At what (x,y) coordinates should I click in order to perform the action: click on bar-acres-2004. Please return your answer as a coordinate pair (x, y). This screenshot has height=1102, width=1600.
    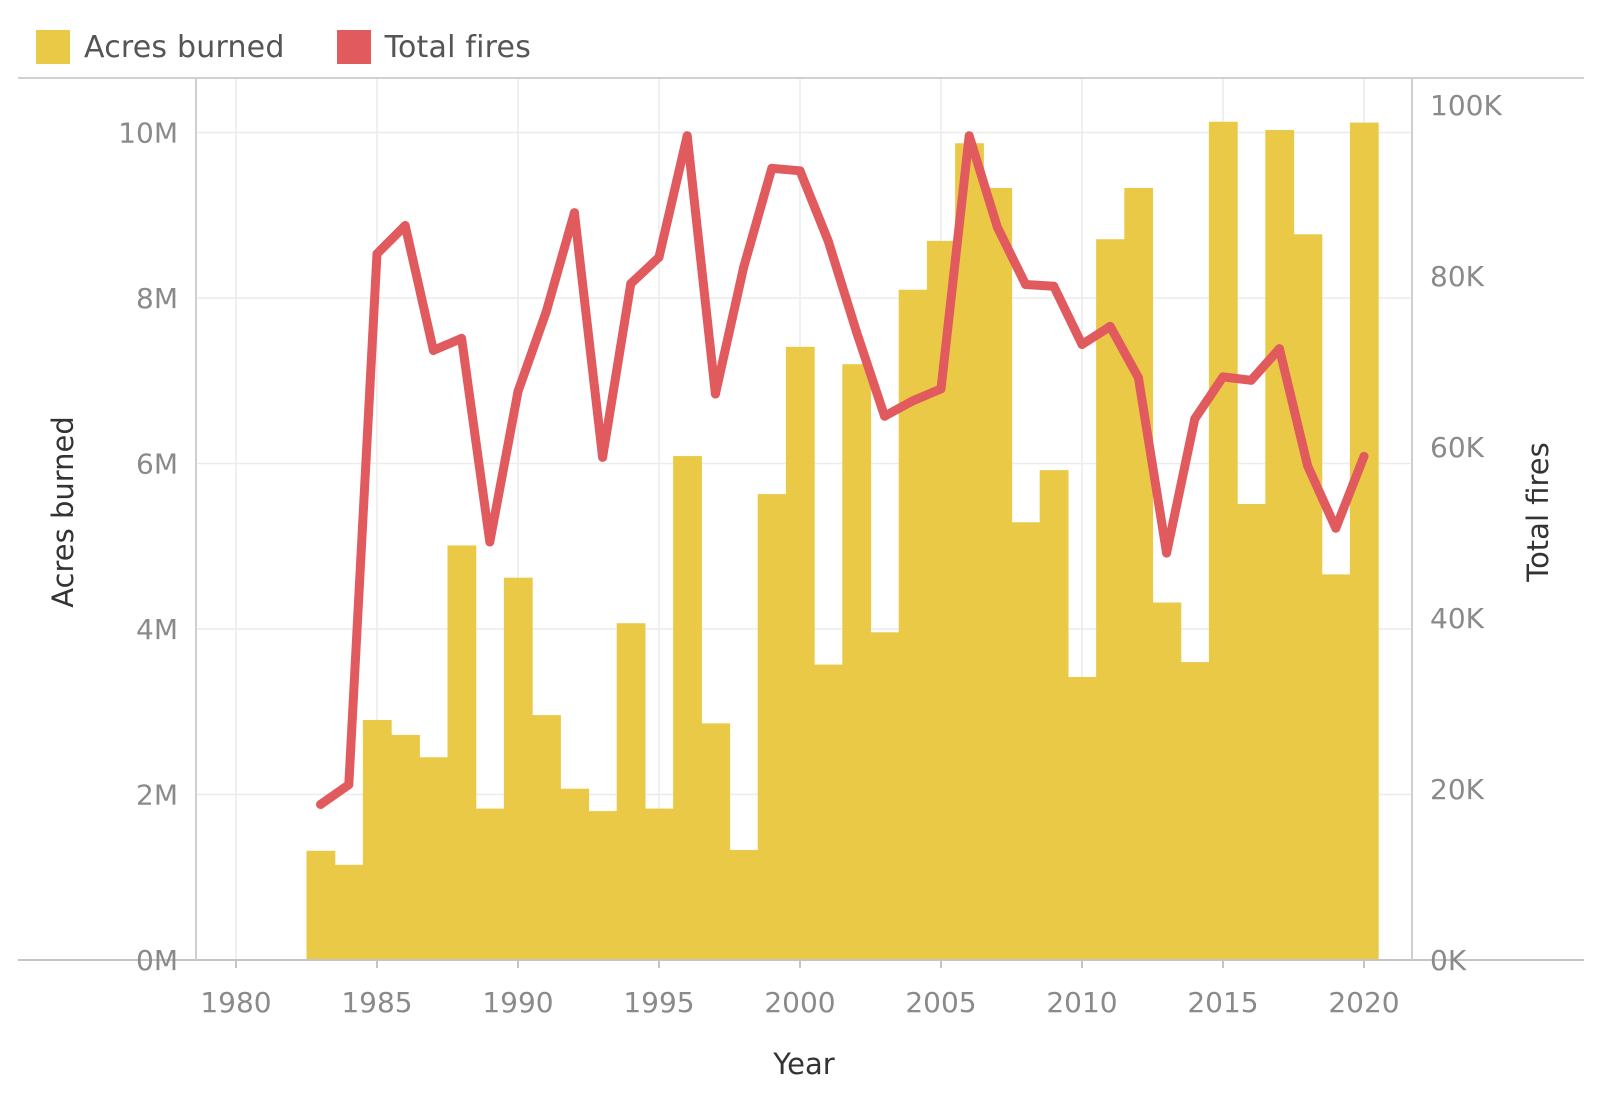
    Looking at the image, I should click on (913, 625).